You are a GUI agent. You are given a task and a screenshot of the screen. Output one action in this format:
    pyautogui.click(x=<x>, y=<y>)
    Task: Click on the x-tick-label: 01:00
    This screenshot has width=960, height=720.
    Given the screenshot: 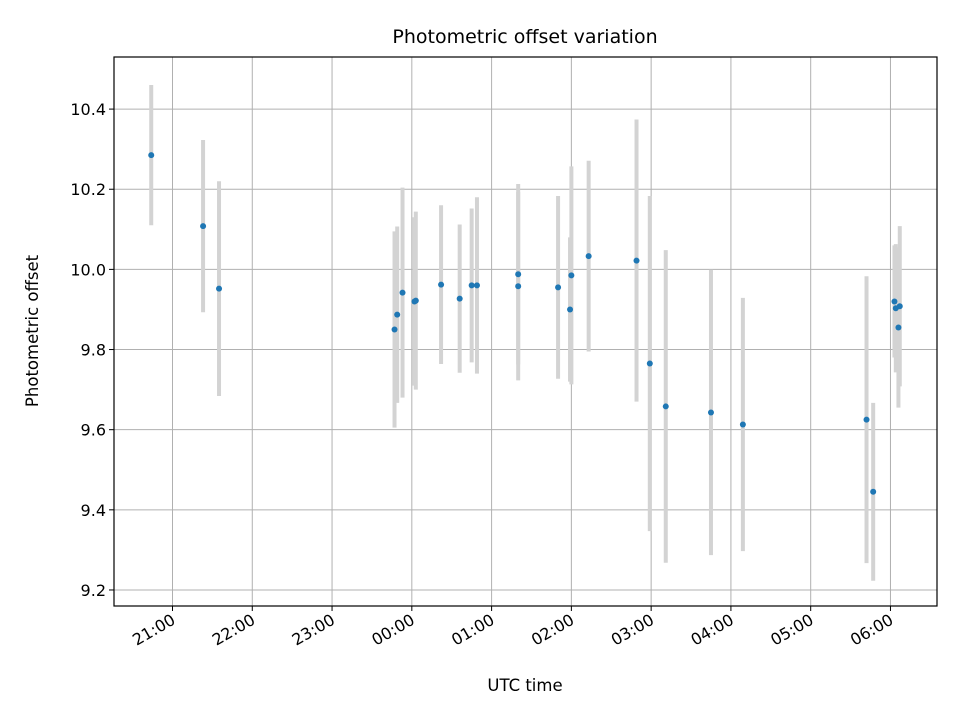 What is the action you would take?
    pyautogui.click(x=472, y=630)
    